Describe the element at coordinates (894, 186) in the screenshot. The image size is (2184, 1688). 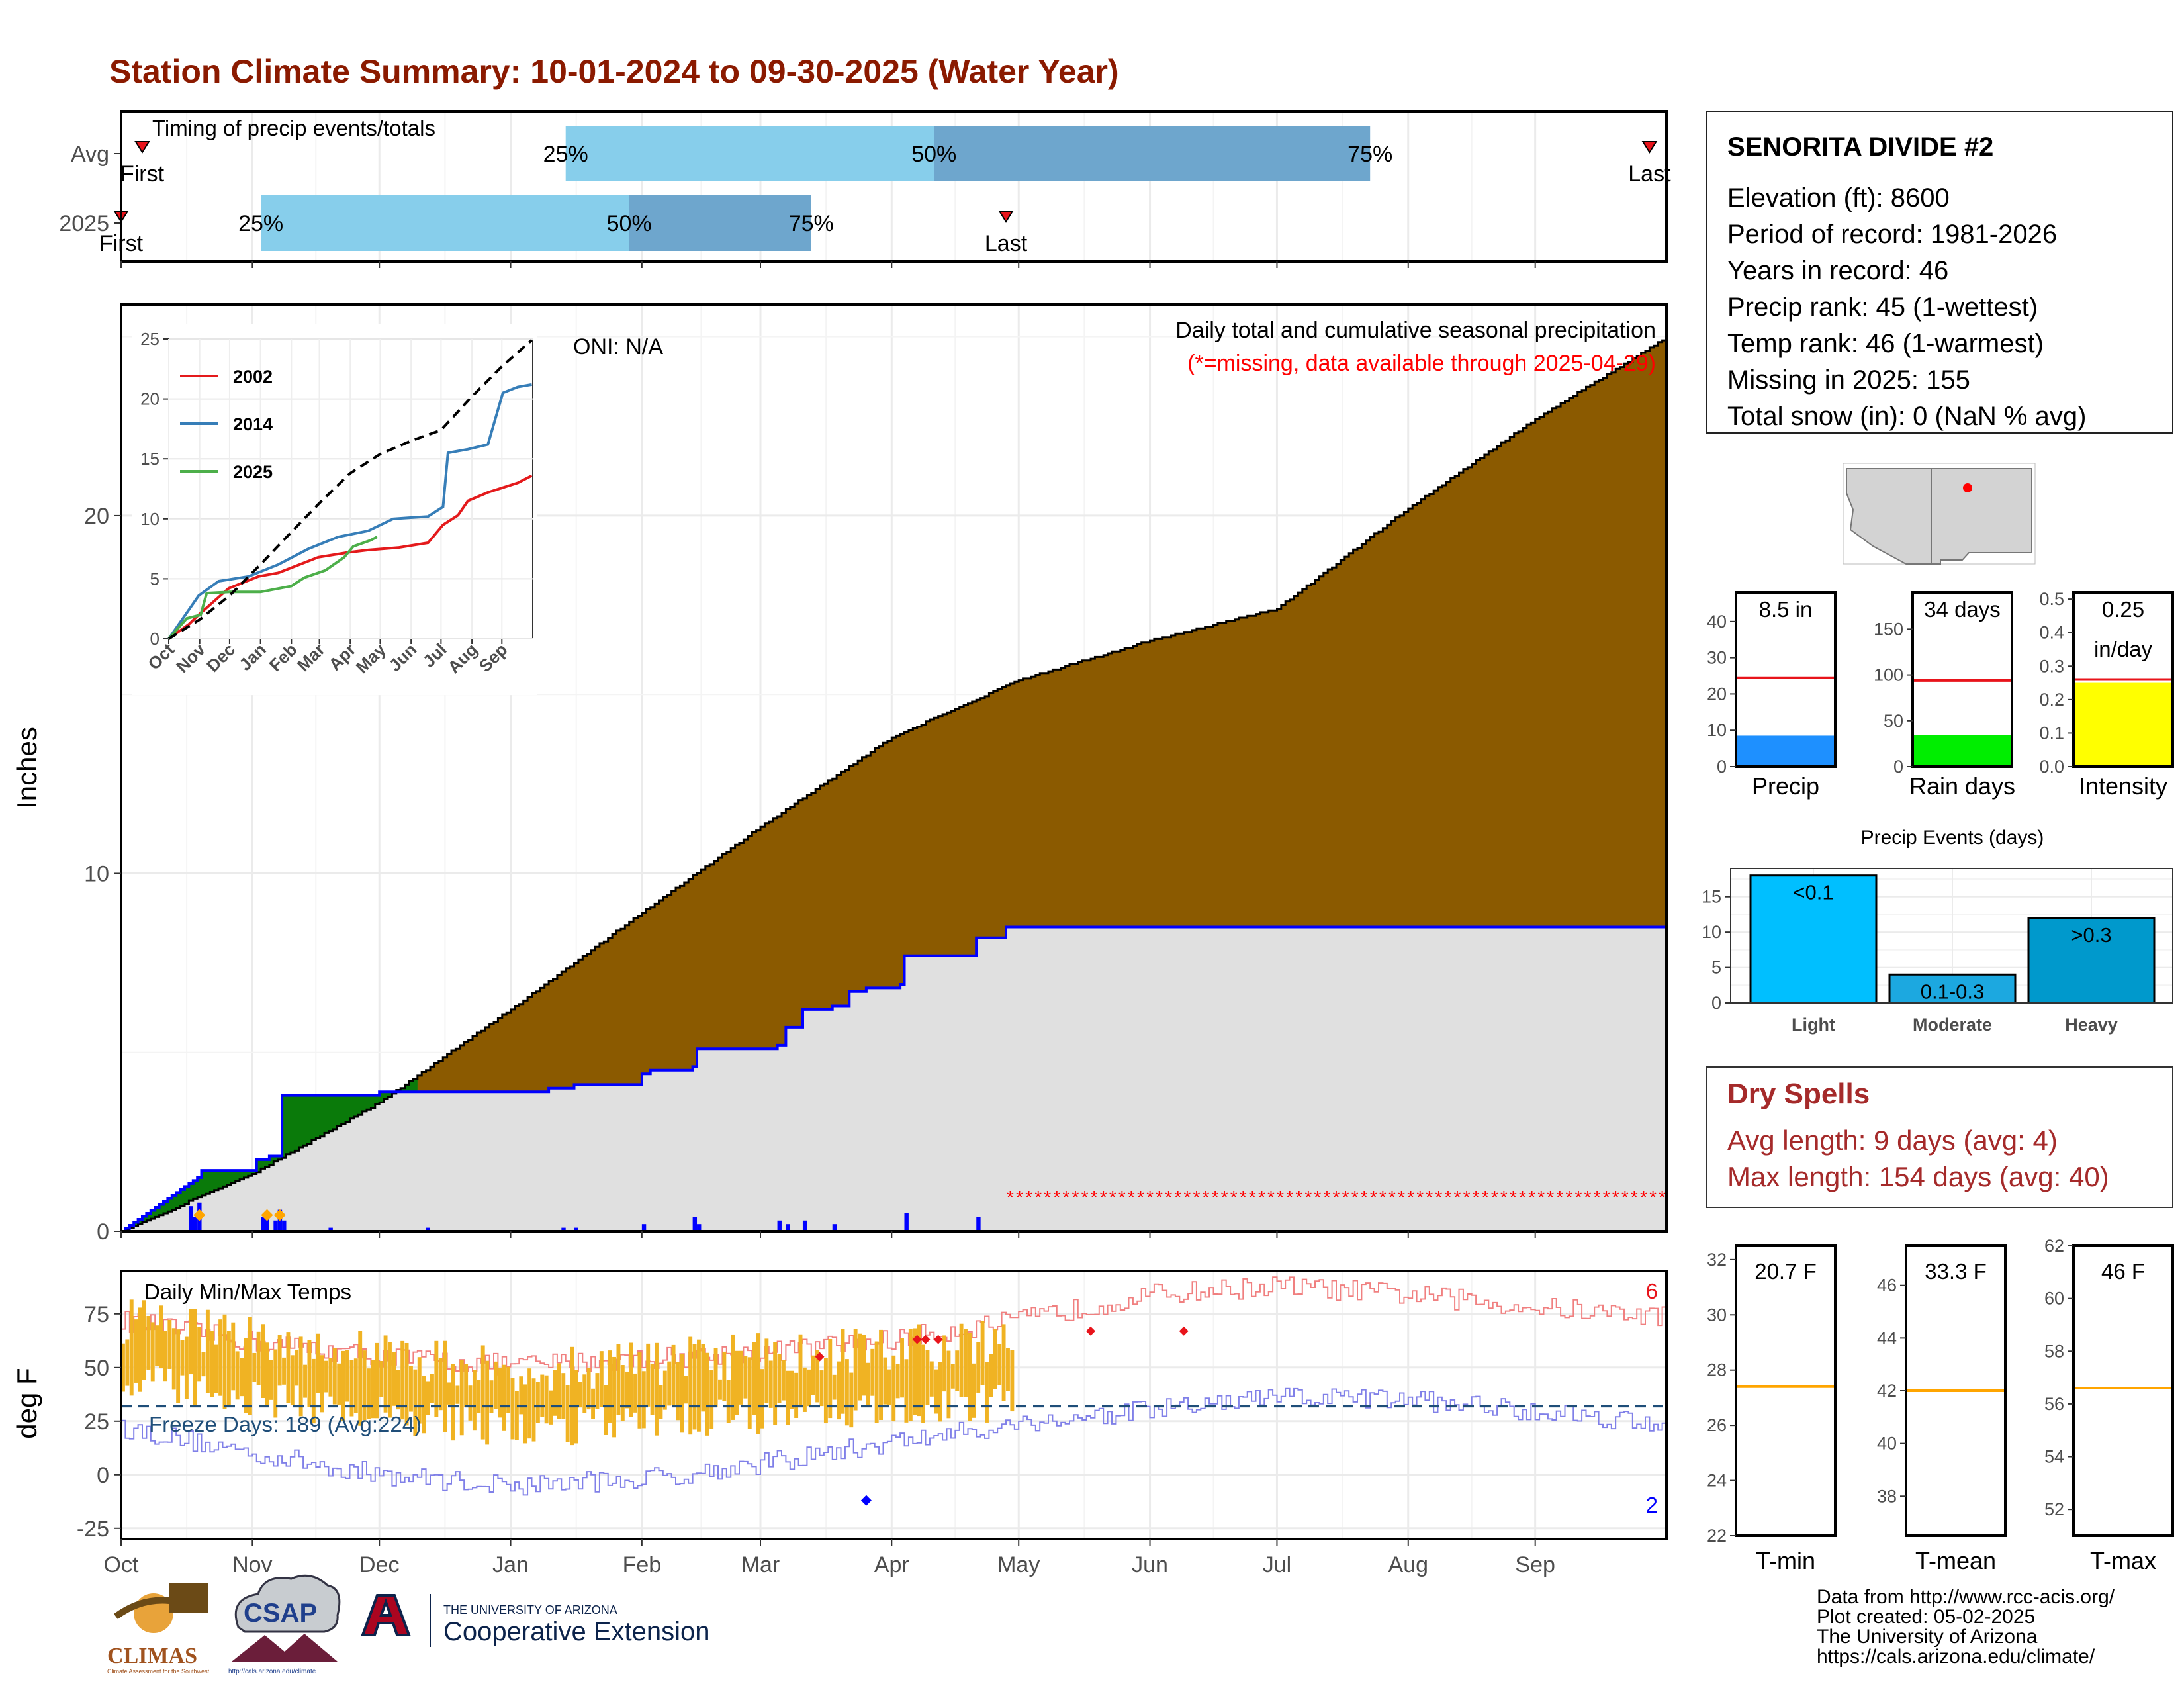
I see `panel-border` at that location.